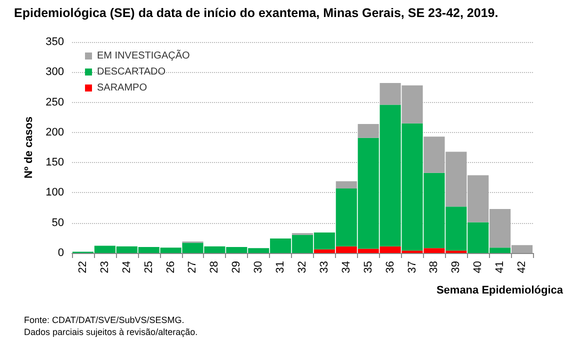 This screenshot has width=566, height=340. What do you see at coordinates (170, 267) in the screenshot?
I see `x-tick-label: 26` at bounding box center [170, 267].